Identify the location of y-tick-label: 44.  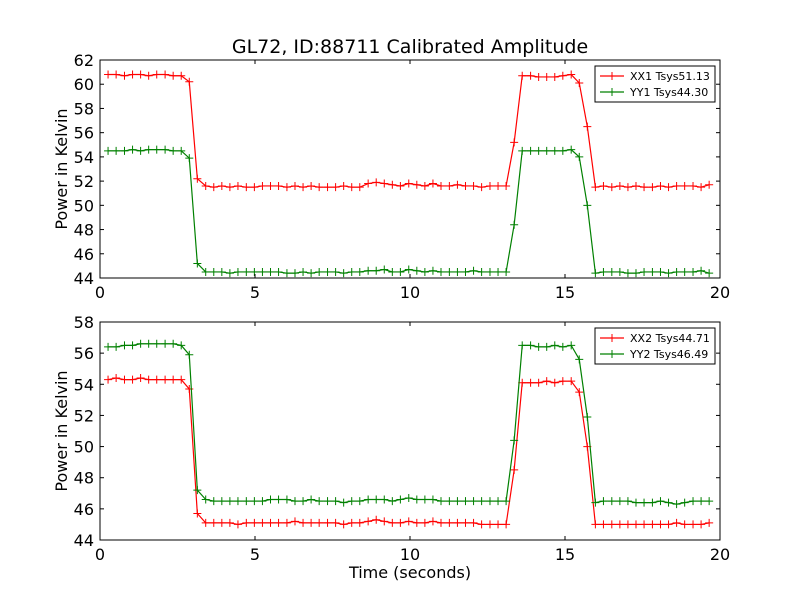
(84, 278).